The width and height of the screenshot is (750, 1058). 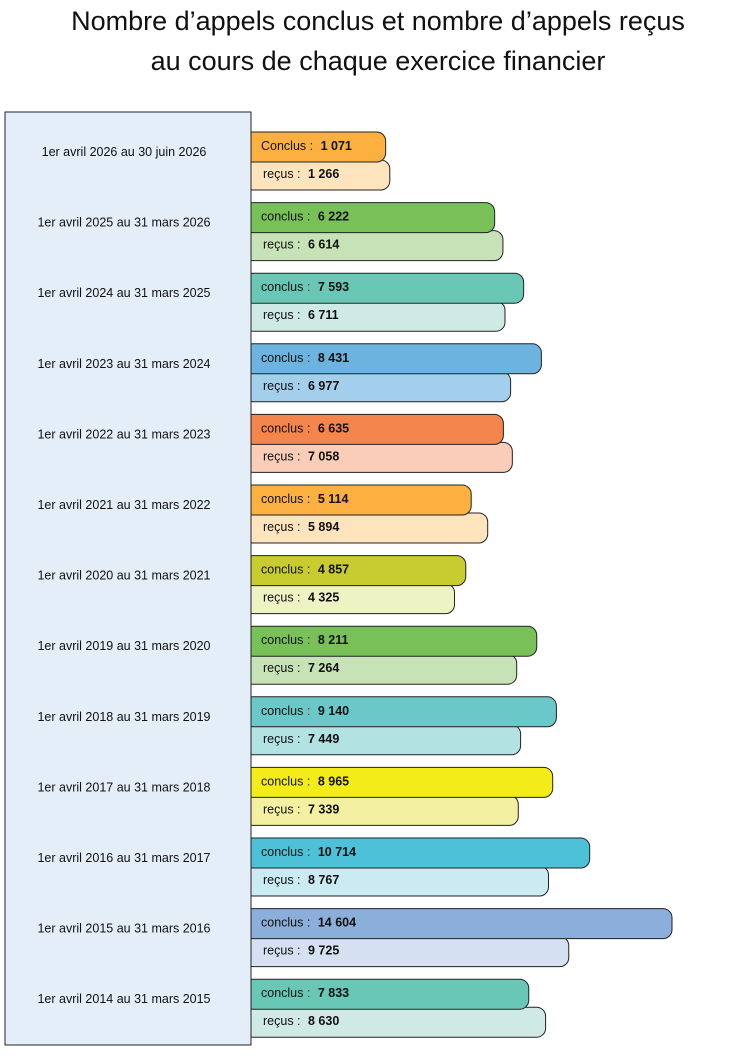 I want to click on value-label: 8 767, so click(x=323, y=880).